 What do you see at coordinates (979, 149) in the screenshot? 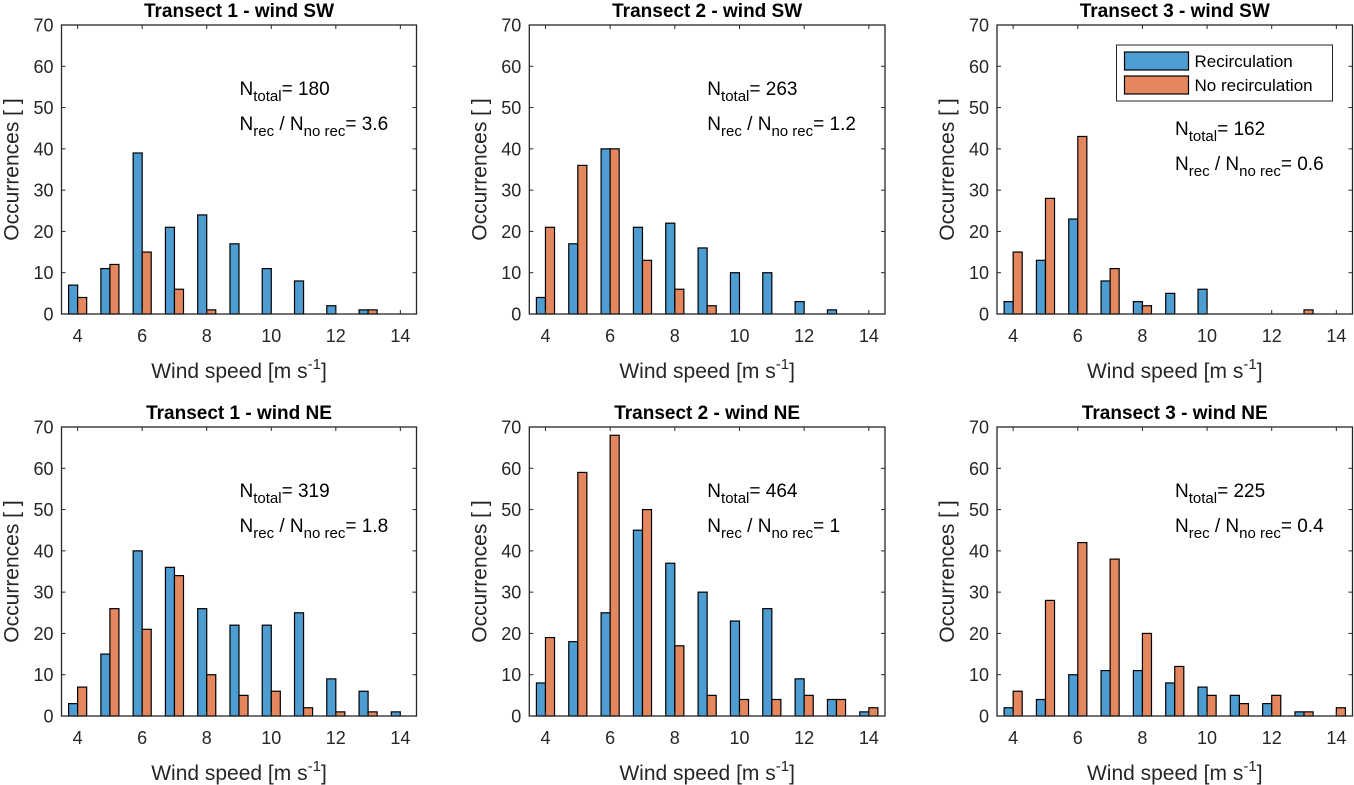
I see `y-tick-label: 40` at bounding box center [979, 149].